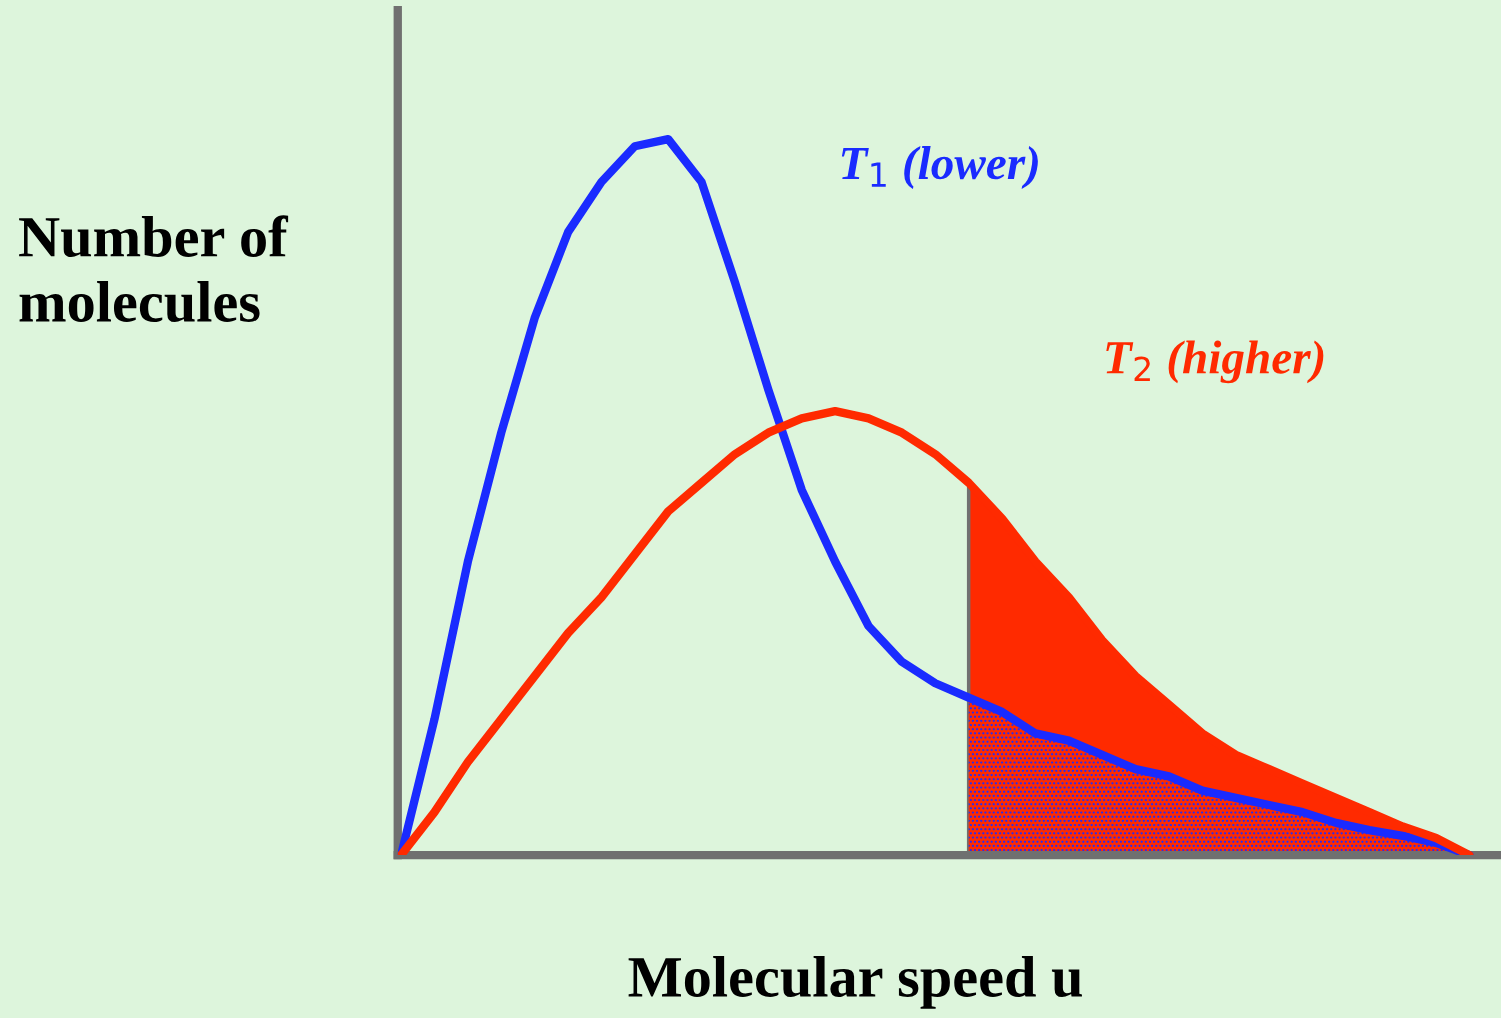  What do you see at coordinates (939, 167) in the screenshot?
I see `text: T$_{1}$ (lower)` at bounding box center [939, 167].